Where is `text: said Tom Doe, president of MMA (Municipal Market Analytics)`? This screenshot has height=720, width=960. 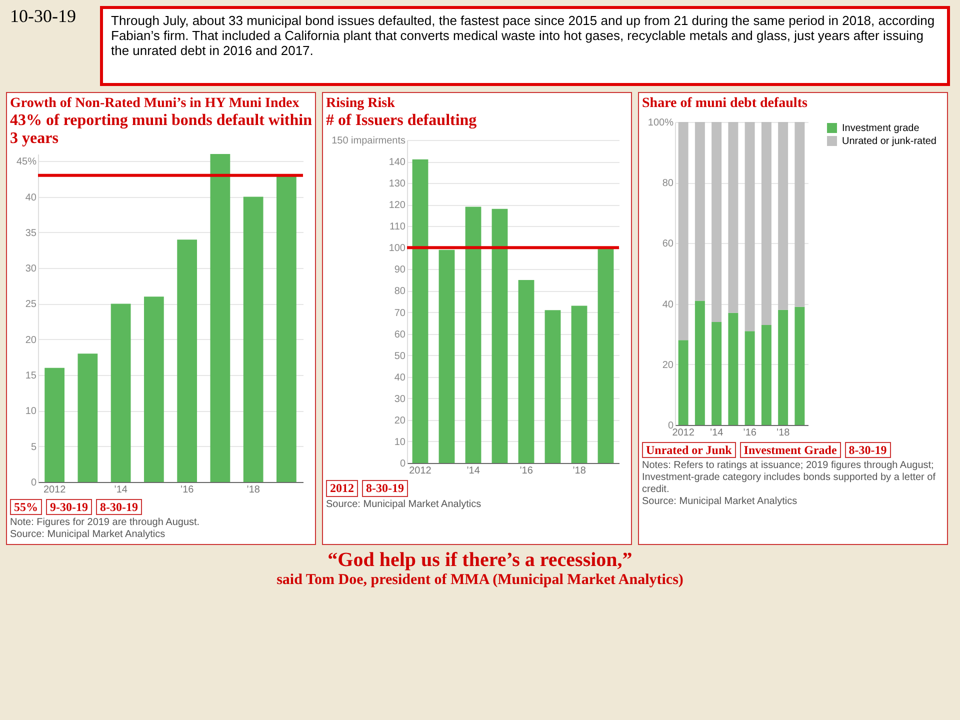
text: said Tom Doe, president of MMA (Municipal Market Analytics) is located at coordinates (480, 581).